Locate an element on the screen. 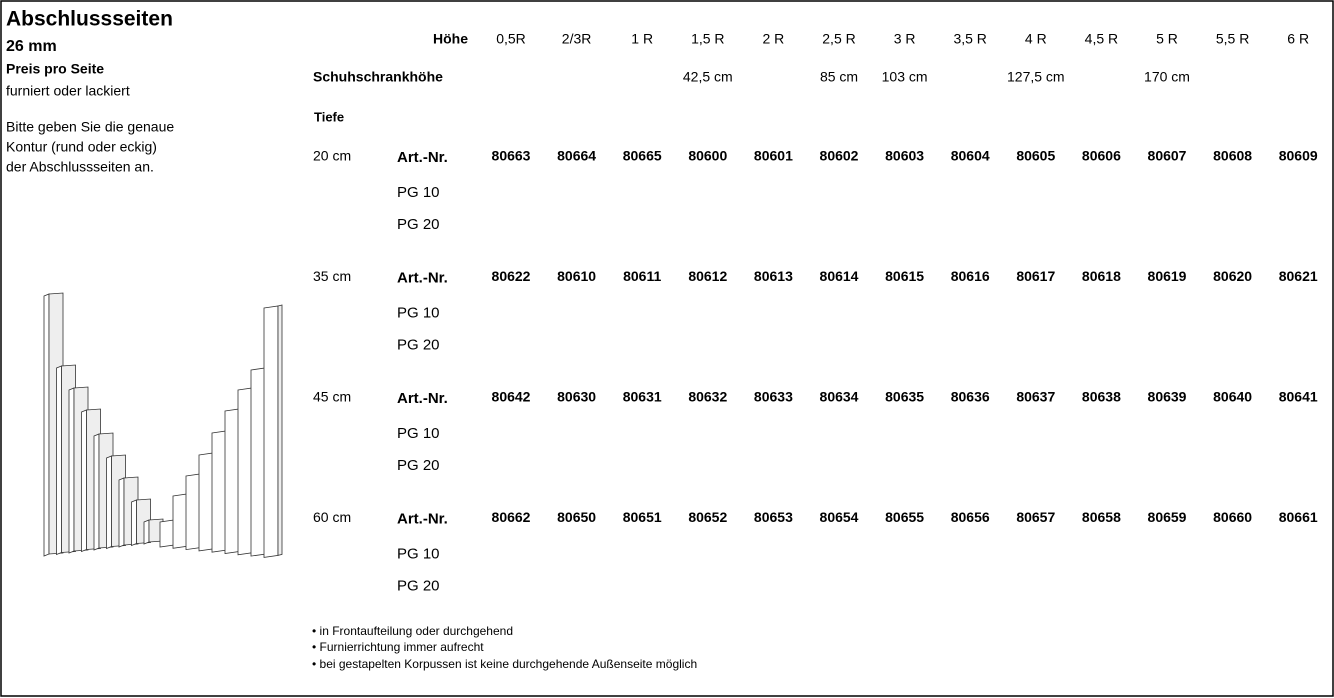 The width and height of the screenshot is (1334, 698). article-number: 80632 is located at coordinates (707, 397).